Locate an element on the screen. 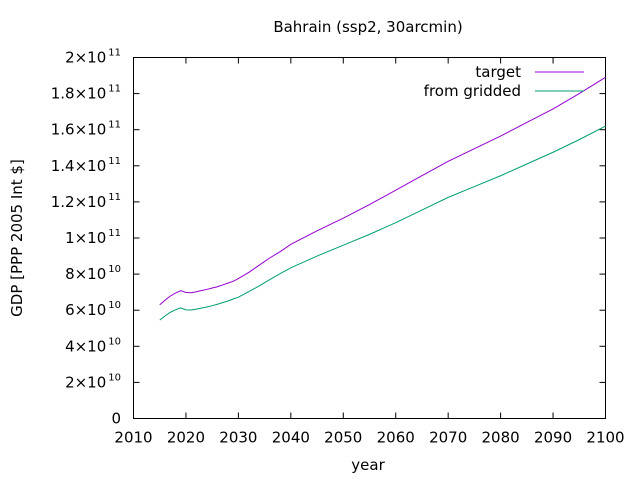 The width and height of the screenshot is (640, 480). y-tick-label: 1×10 11 is located at coordinates (93, 237).